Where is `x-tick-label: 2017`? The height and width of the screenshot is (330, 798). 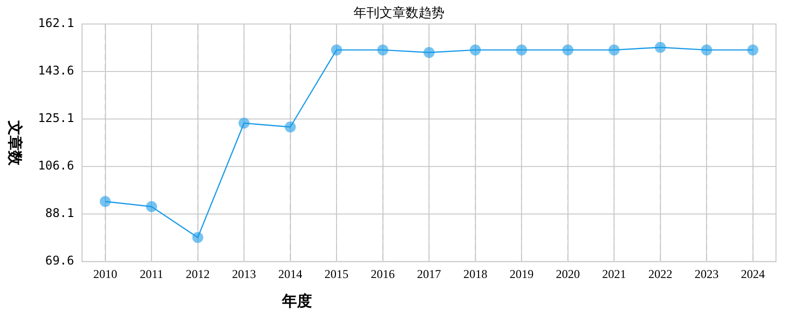
x-tick-label: 2017 is located at coordinates (429, 273).